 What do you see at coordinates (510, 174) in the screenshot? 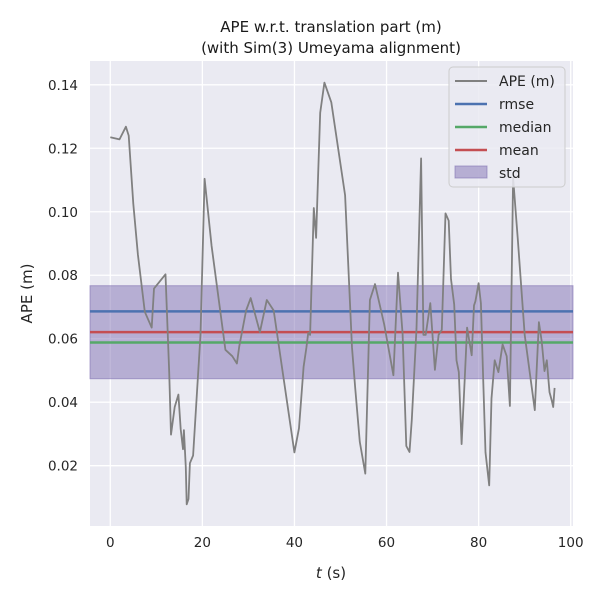
I see `legend-label-std: std` at bounding box center [510, 174].